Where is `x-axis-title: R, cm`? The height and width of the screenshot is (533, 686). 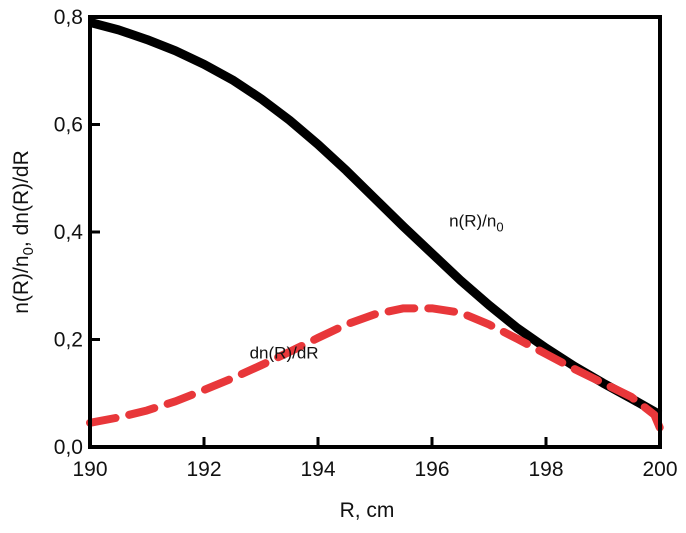
x-axis-title: R, cm is located at coordinates (367, 510).